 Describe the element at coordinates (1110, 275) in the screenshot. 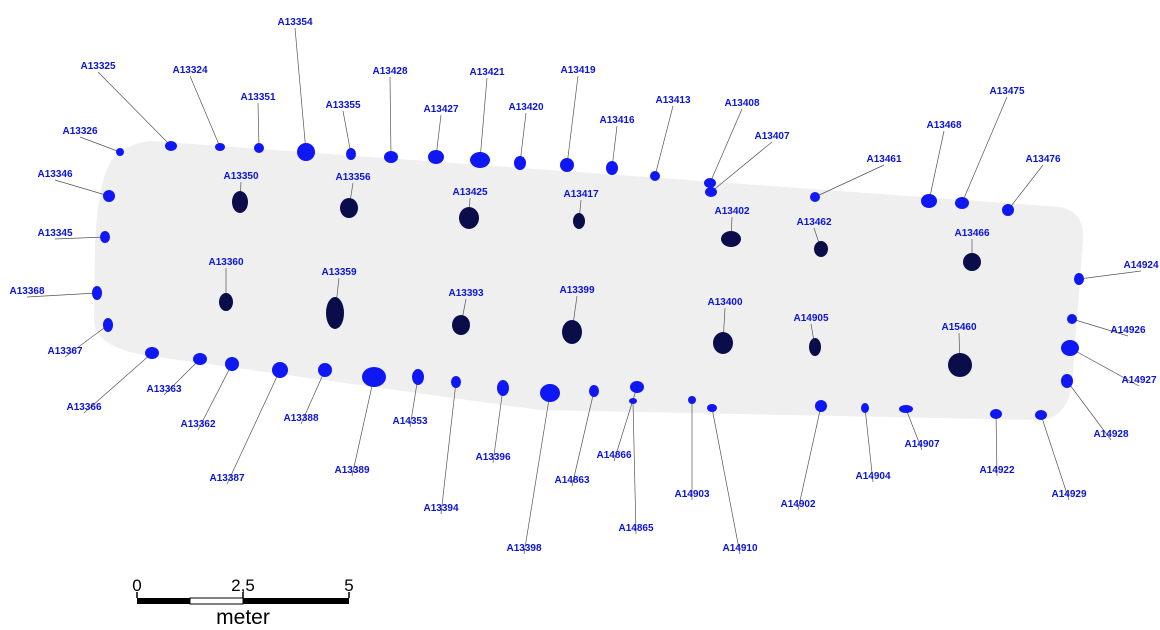

I see `leader-line-a14924` at that location.